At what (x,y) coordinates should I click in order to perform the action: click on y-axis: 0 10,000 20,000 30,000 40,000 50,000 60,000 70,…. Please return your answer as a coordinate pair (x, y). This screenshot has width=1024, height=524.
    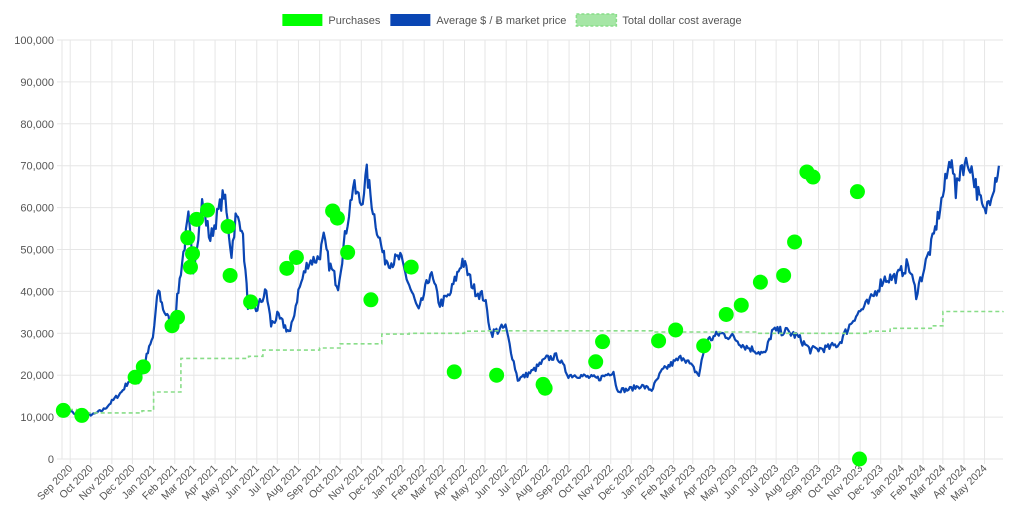
    Looking at the image, I should click on (38, 250).